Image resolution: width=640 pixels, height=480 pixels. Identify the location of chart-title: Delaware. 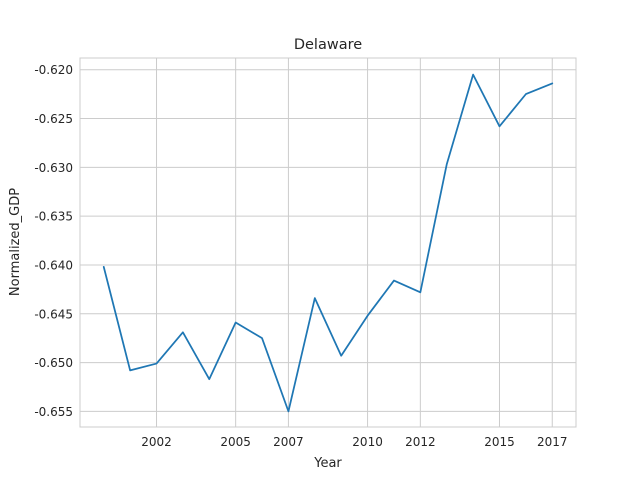
(328, 45).